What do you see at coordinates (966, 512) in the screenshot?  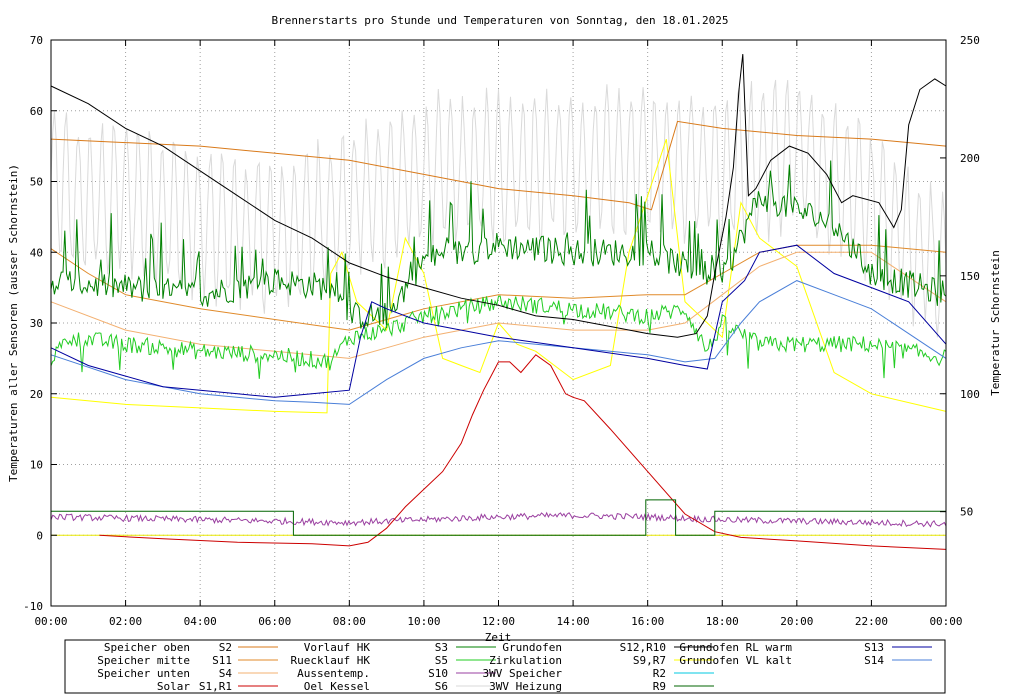 I see `y2-tick-label: 50` at bounding box center [966, 512].